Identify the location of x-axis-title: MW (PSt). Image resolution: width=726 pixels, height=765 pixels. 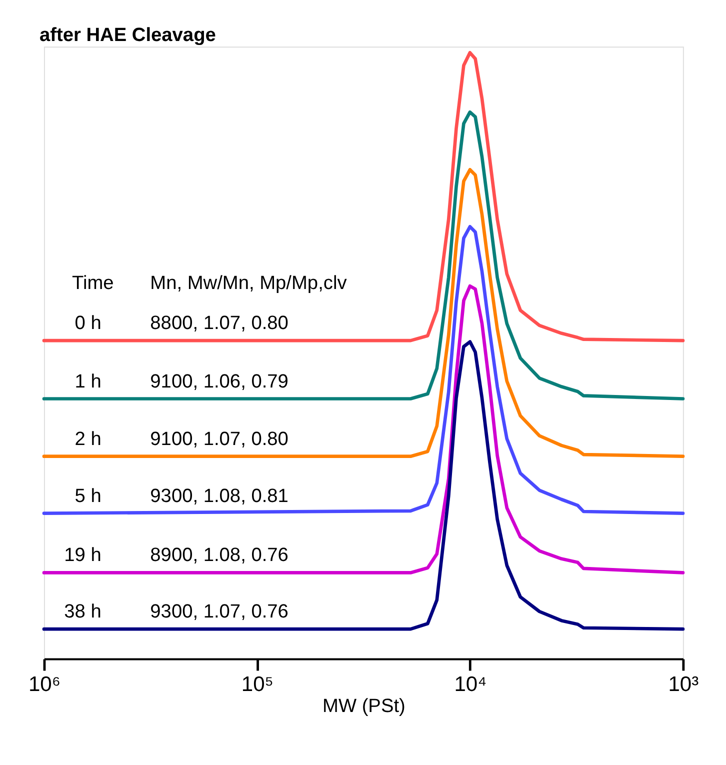
(364, 706).